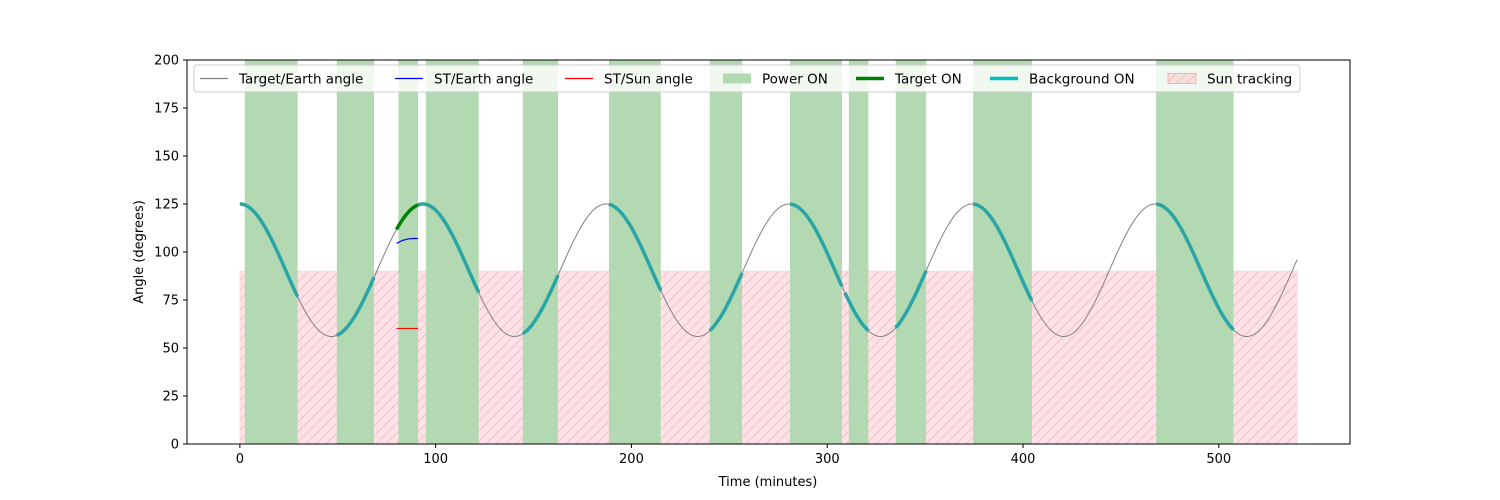  Describe the element at coordinates (648, 80) in the screenshot. I see `legend-label: ST/Sun angle` at that location.